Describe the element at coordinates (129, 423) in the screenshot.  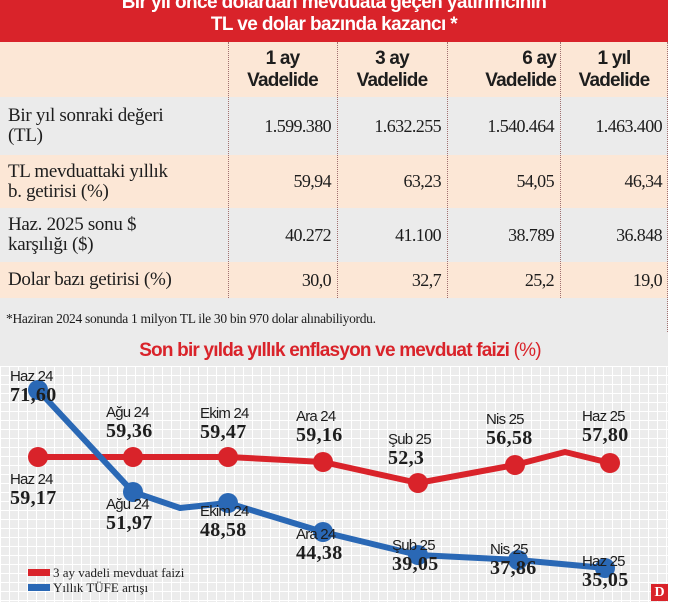
I see `deposit-label: Ağu 24 59,36` at that location.